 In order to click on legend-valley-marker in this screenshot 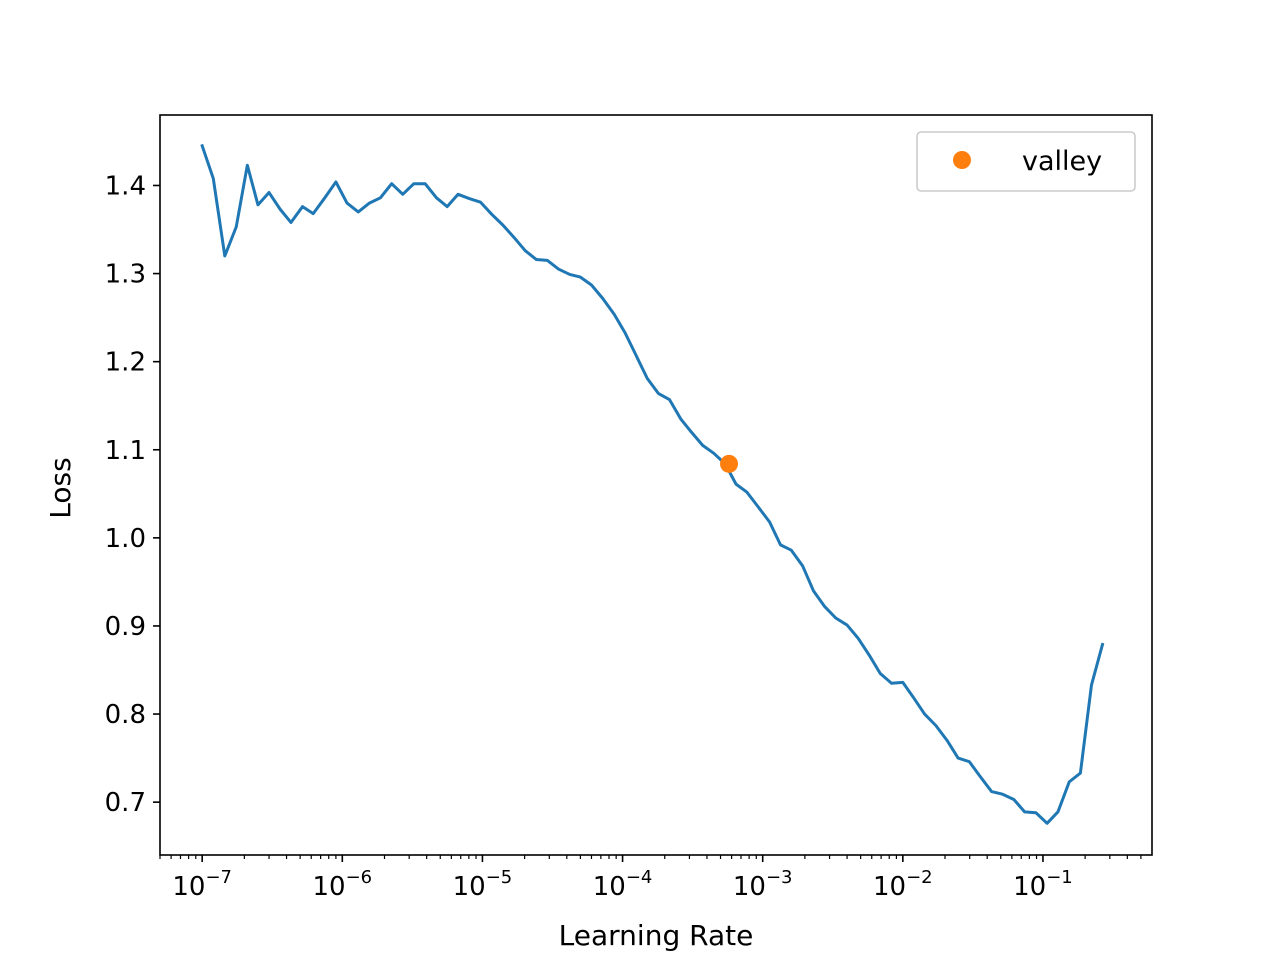, I will do `click(962, 160)`.